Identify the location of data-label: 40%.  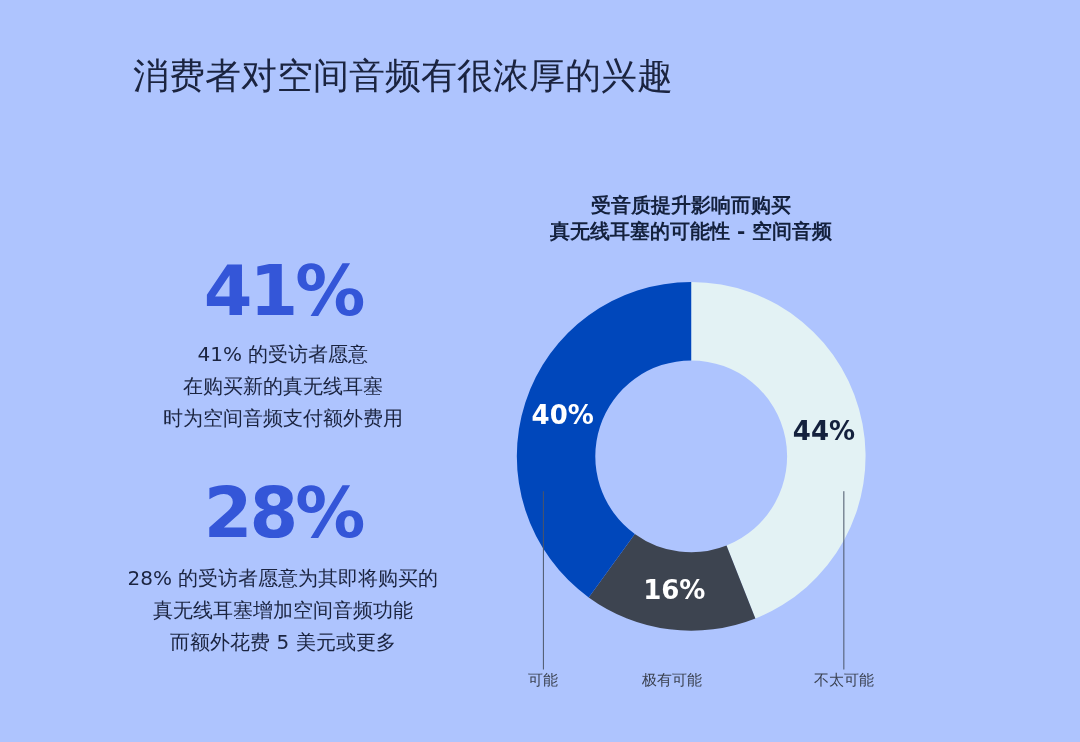
(562, 414).